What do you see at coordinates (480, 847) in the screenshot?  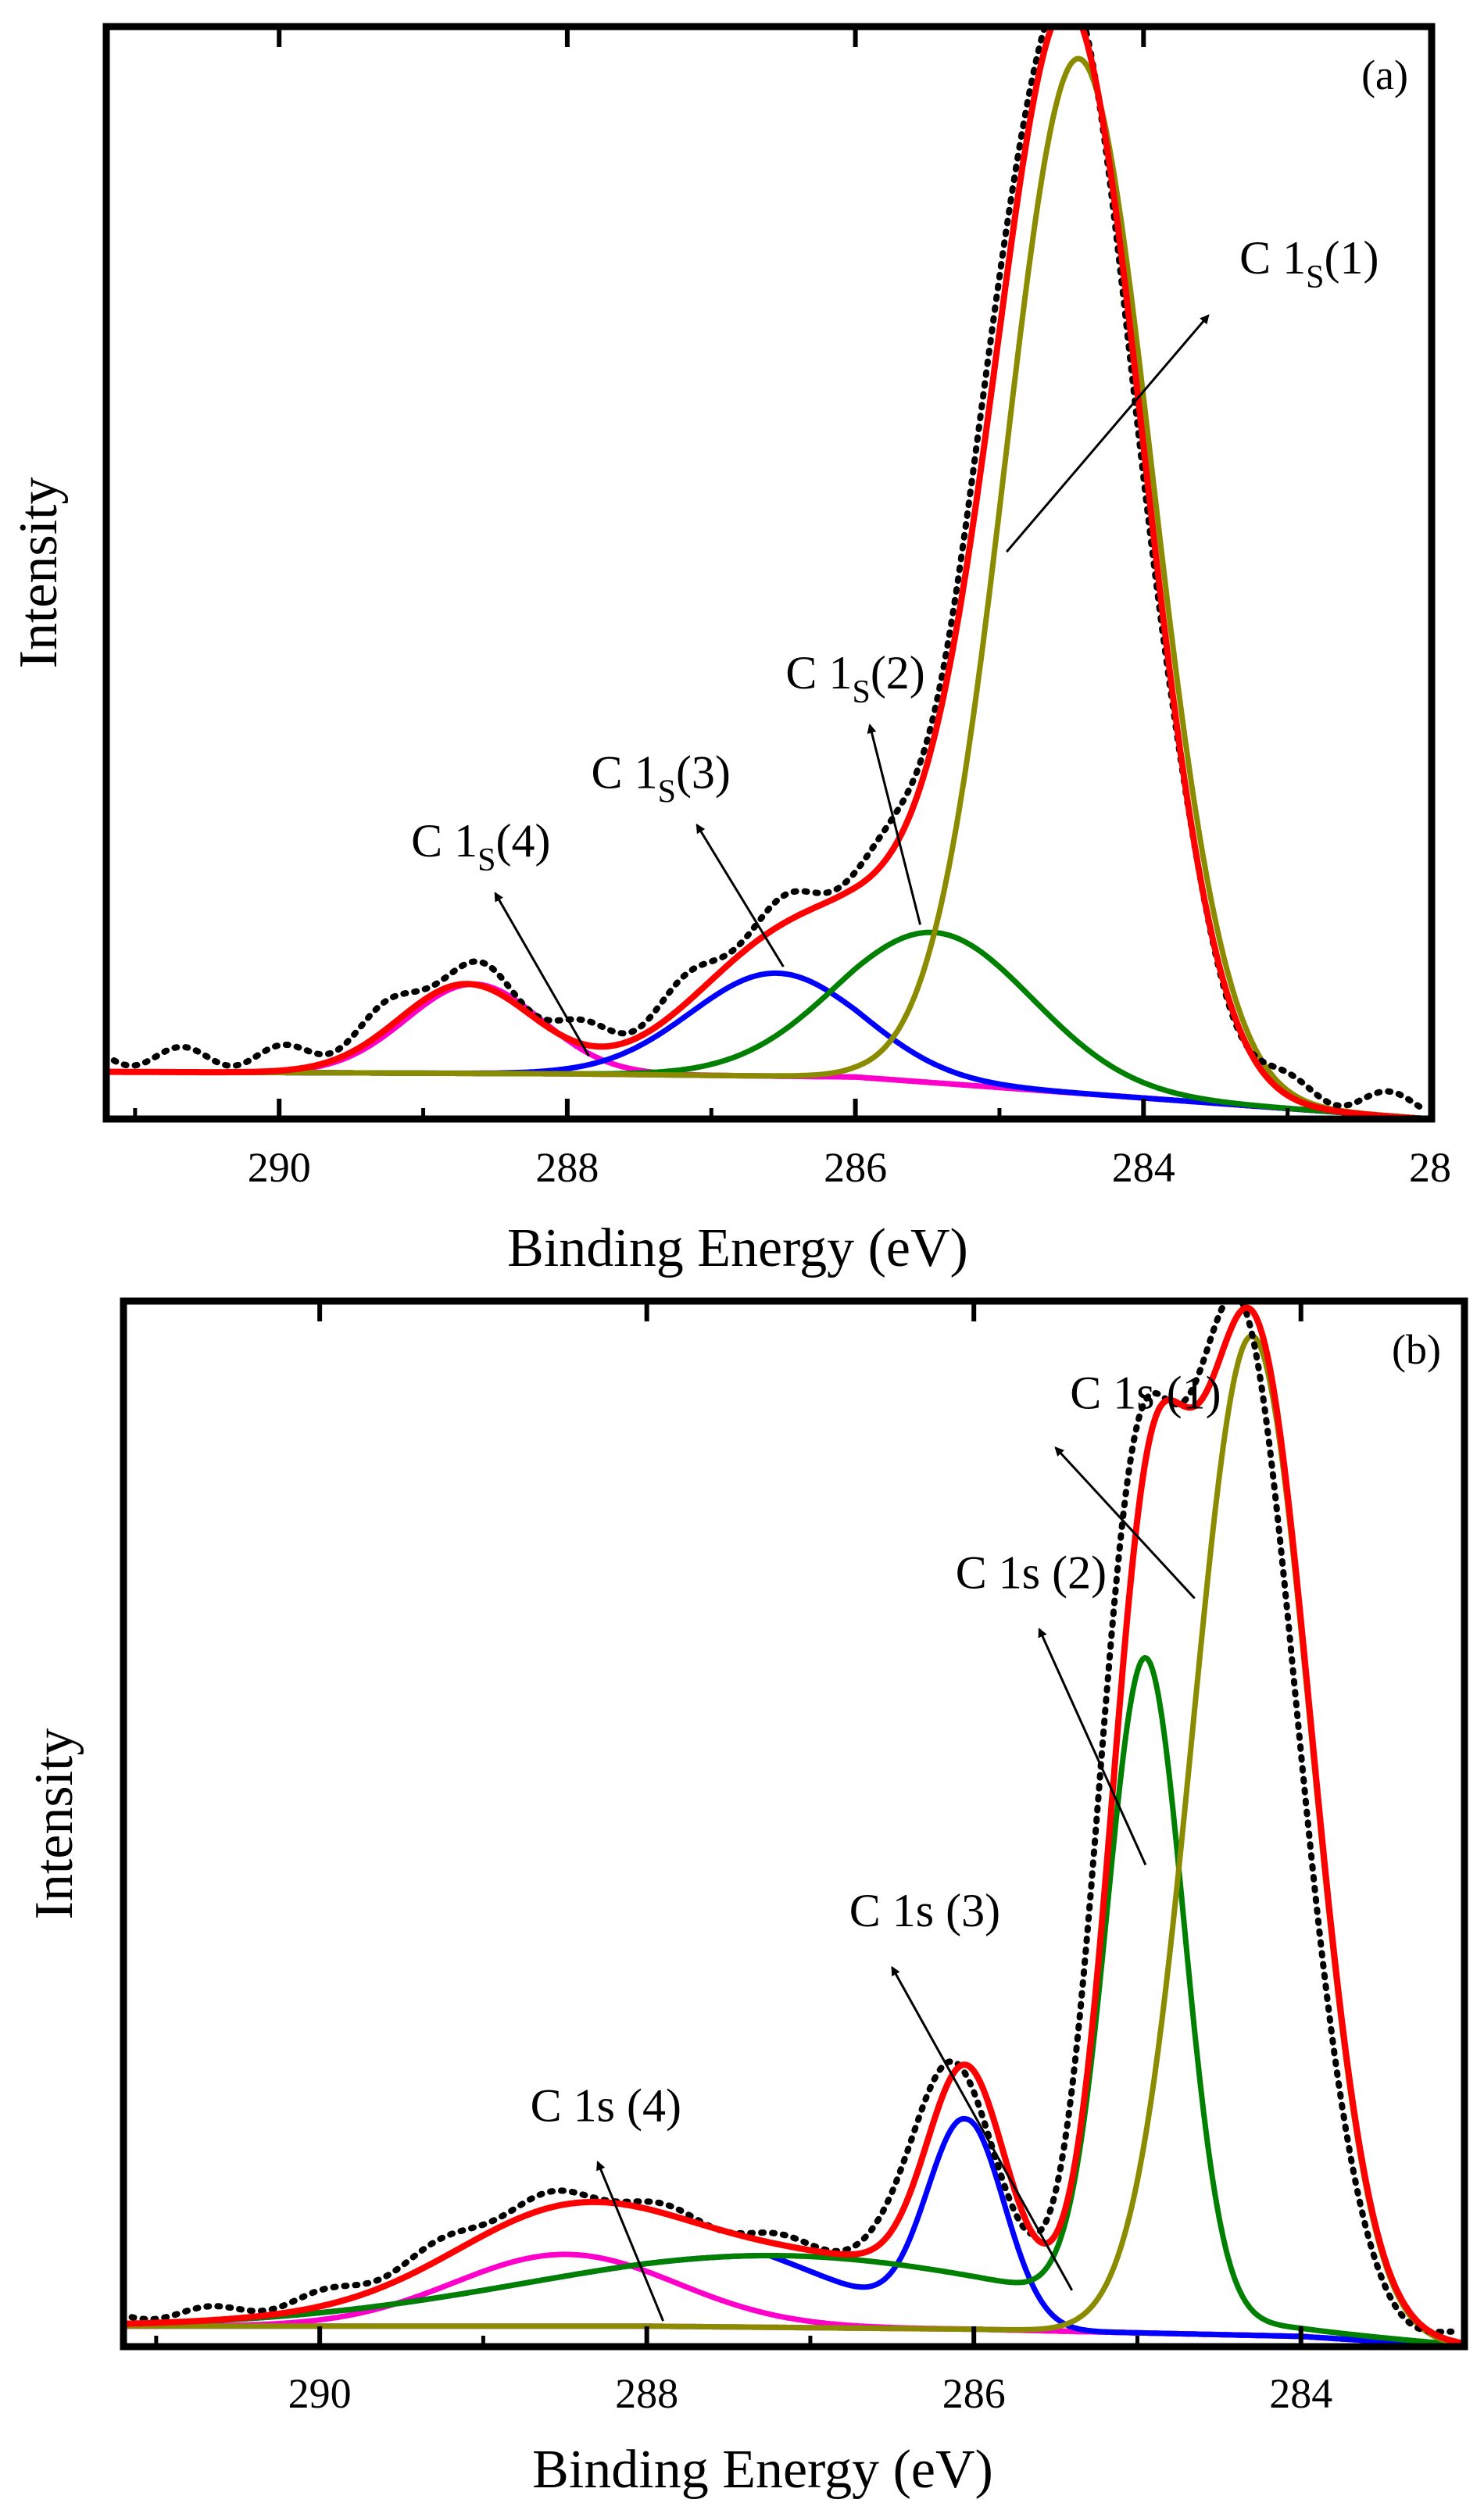 I see `annotation-label-4: C 1S(4)` at bounding box center [480, 847].